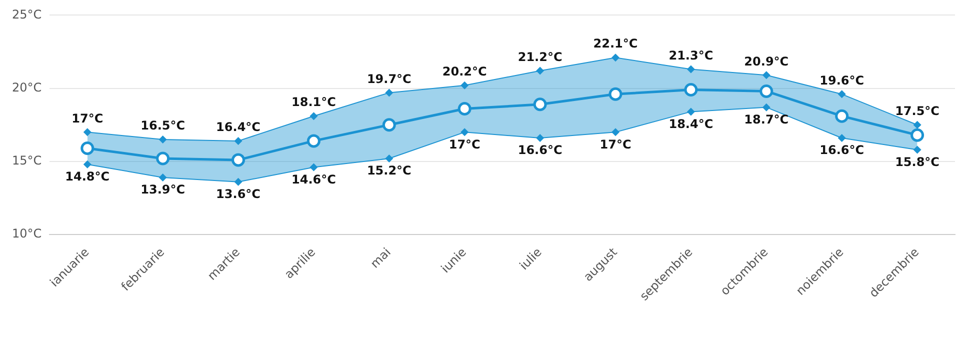  What do you see at coordinates (389, 171) in the screenshot?
I see `data-label: 15.2°C` at bounding box center [389, 171].